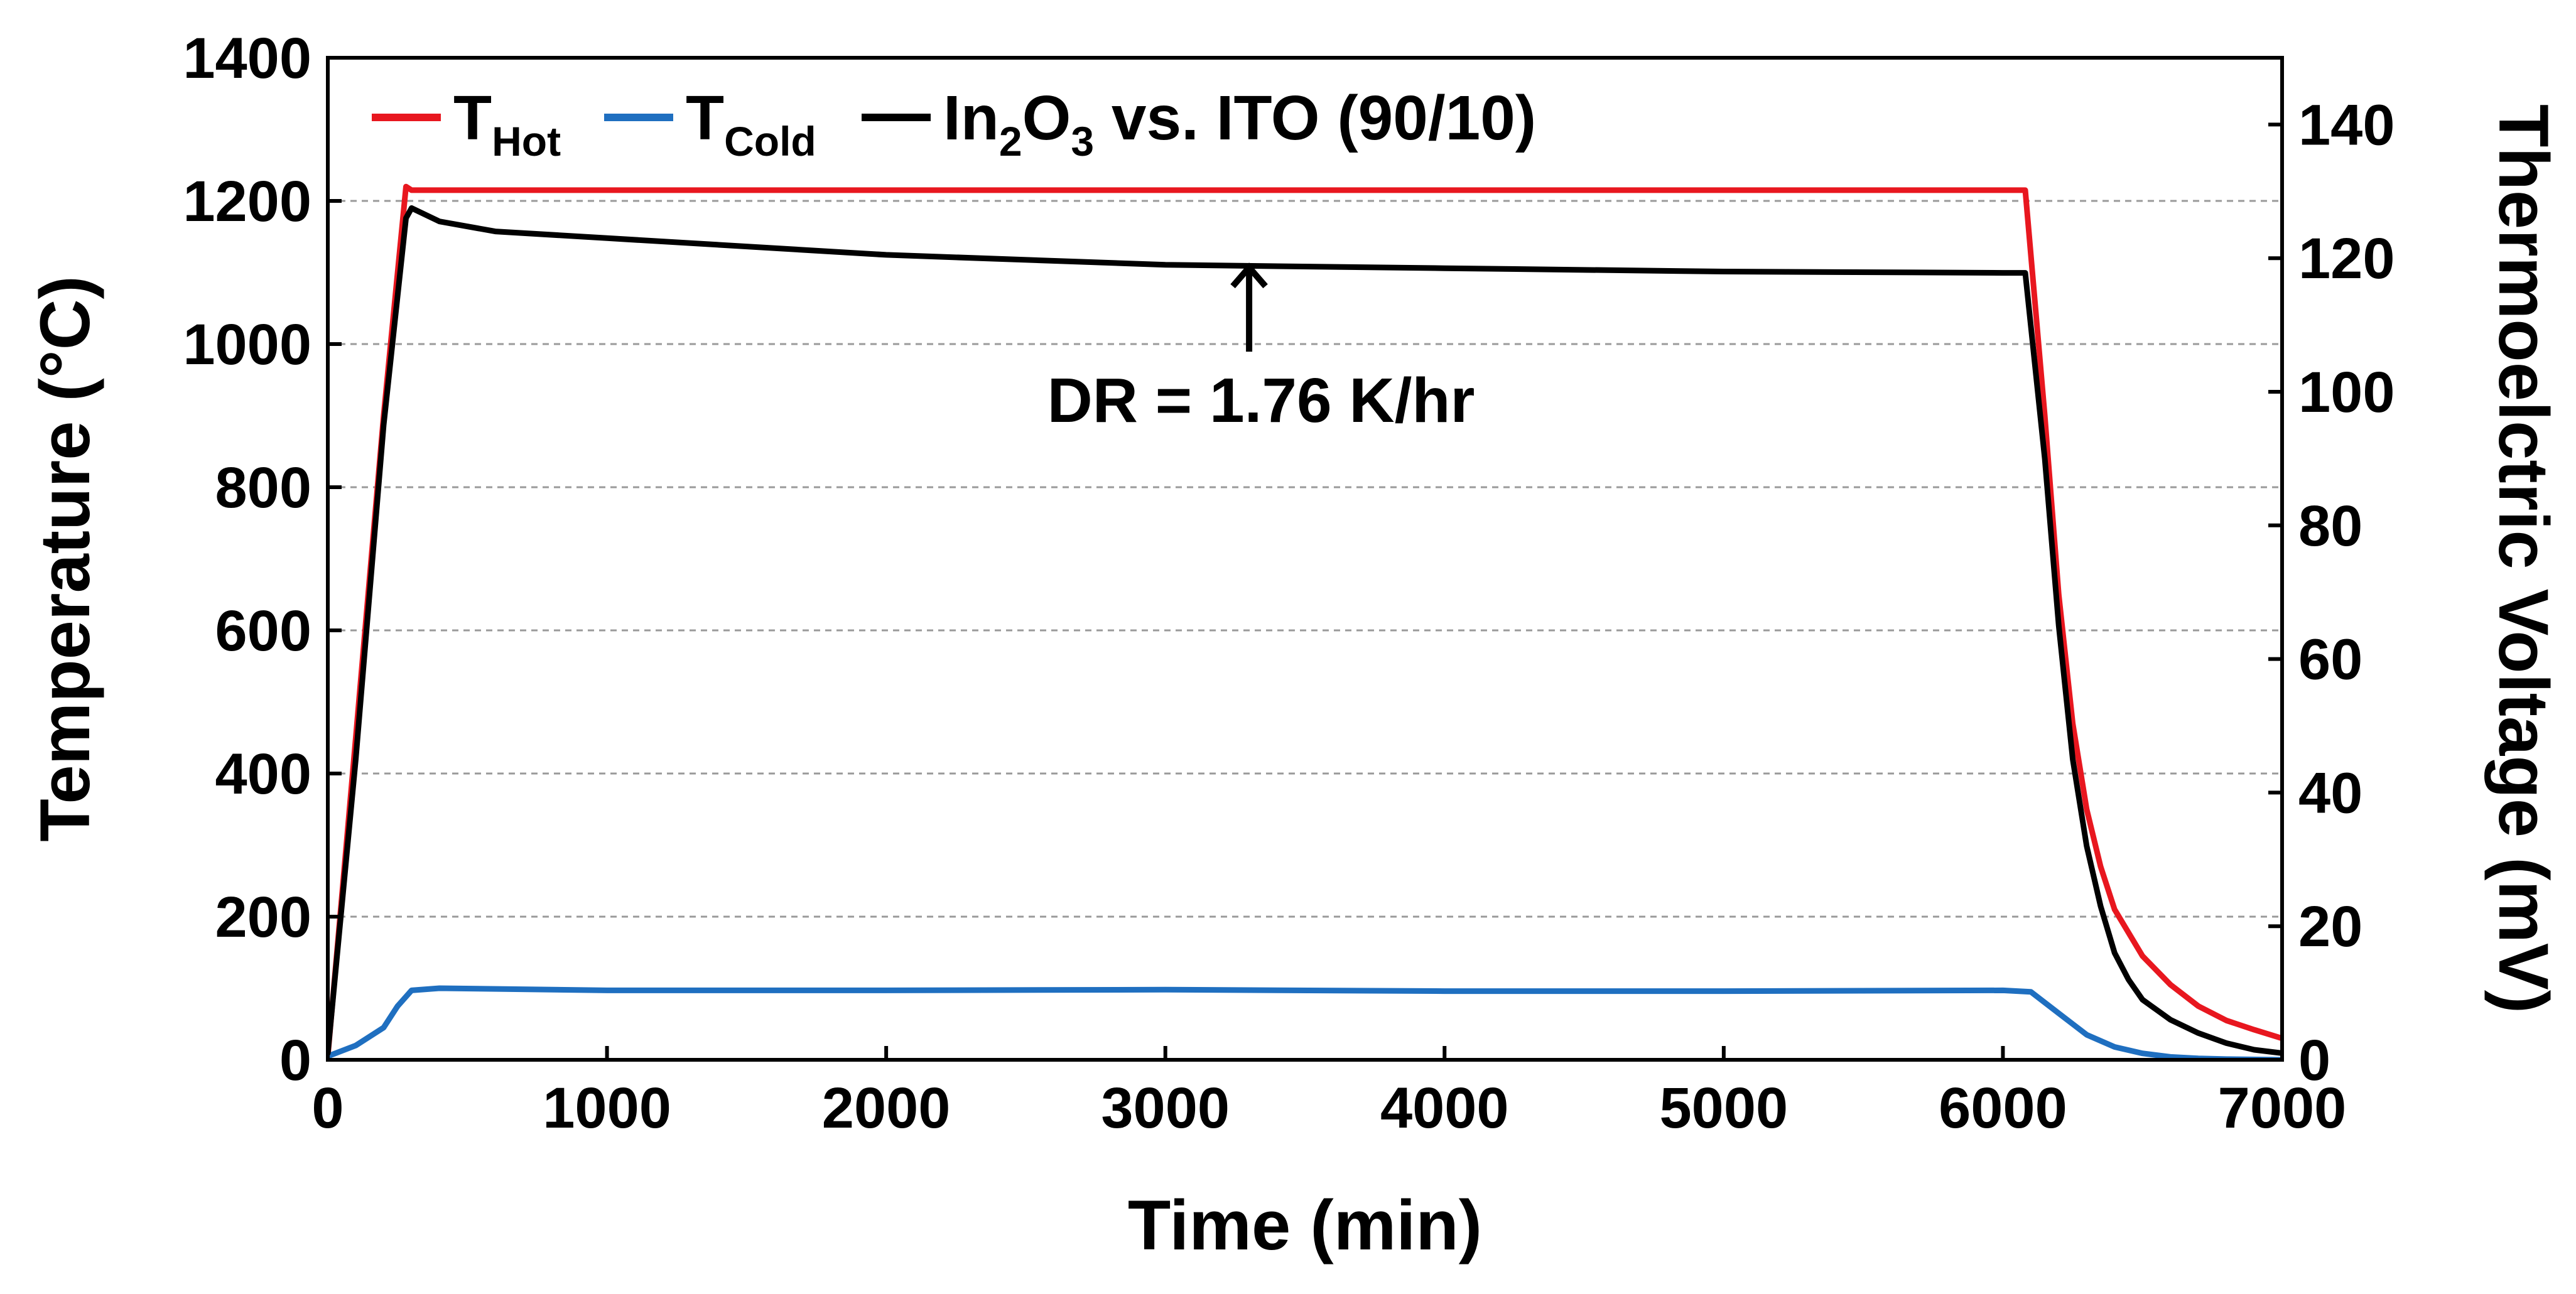  Describe the element at coordinates (1261, 400) in the screenshot. I see `annotation-dr-text: DR = 1.76 K/hr` at that location.